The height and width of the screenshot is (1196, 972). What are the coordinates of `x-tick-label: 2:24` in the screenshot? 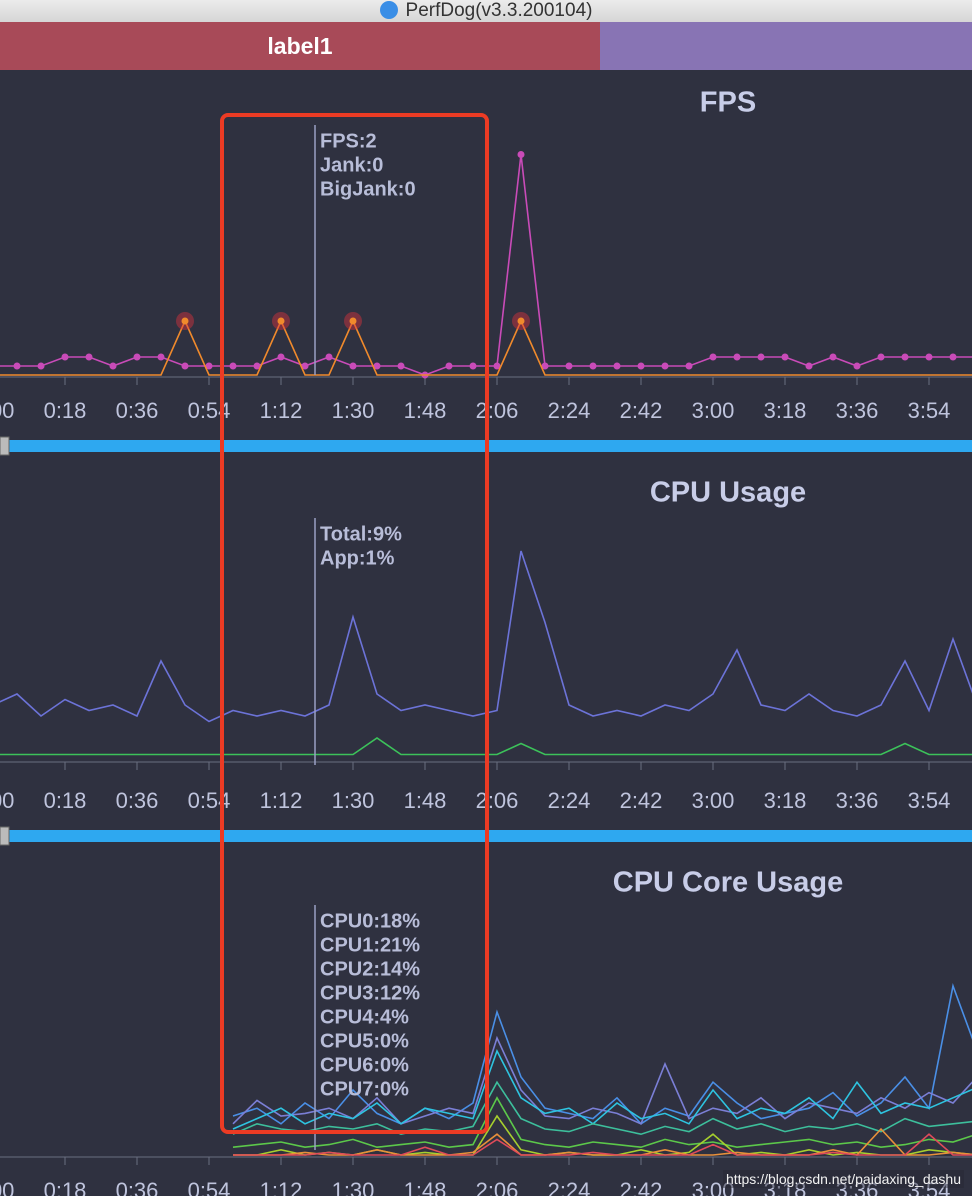 It's located at (569, 800).